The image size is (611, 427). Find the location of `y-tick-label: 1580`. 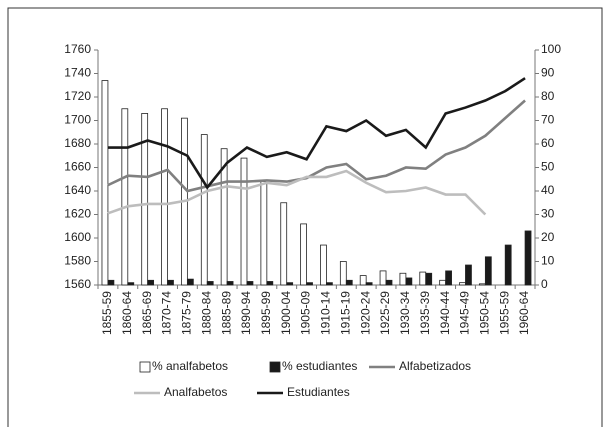

y-tick-label: 1580 is located at coordinates (77, 261).